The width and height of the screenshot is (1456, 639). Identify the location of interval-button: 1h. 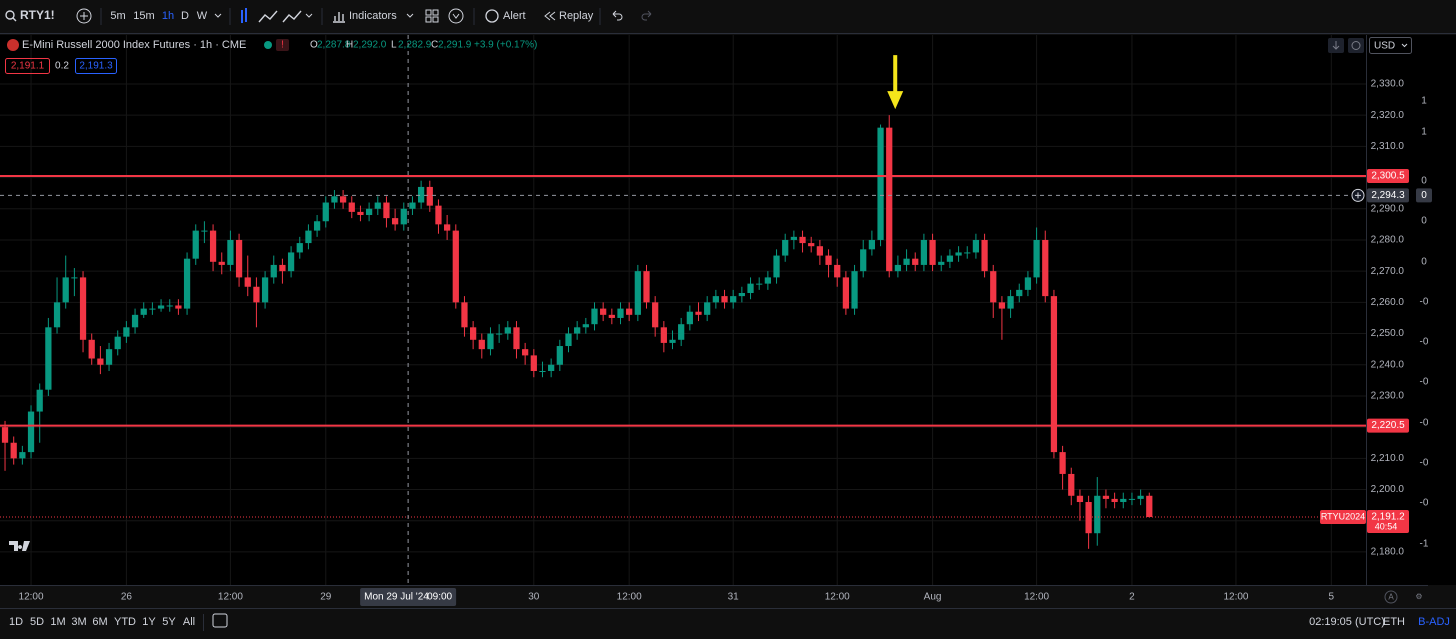
(168, 16).